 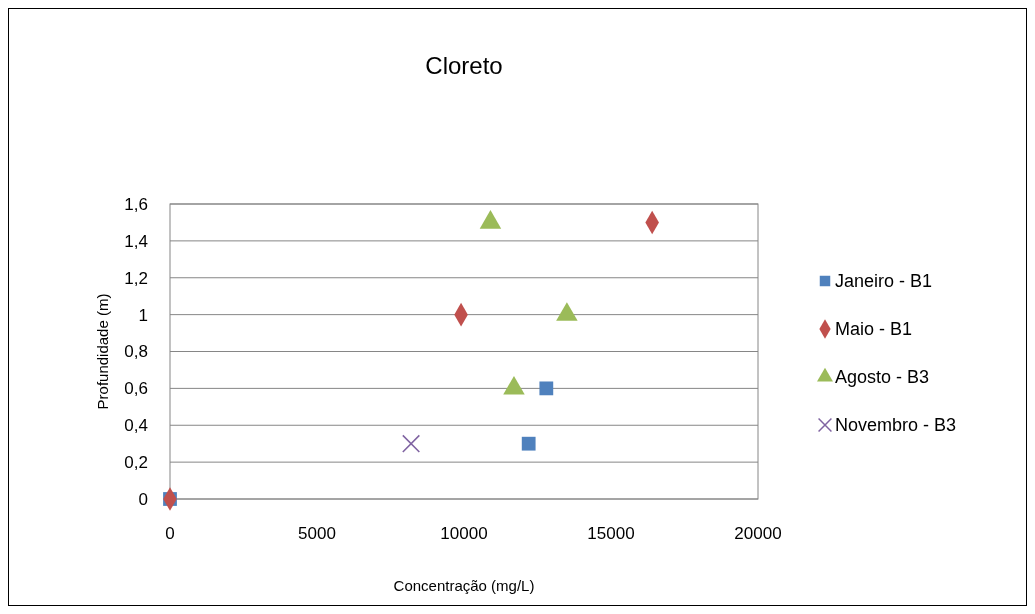 I want to click on y-tick-label: 1,2, so click(x=136, y=278).